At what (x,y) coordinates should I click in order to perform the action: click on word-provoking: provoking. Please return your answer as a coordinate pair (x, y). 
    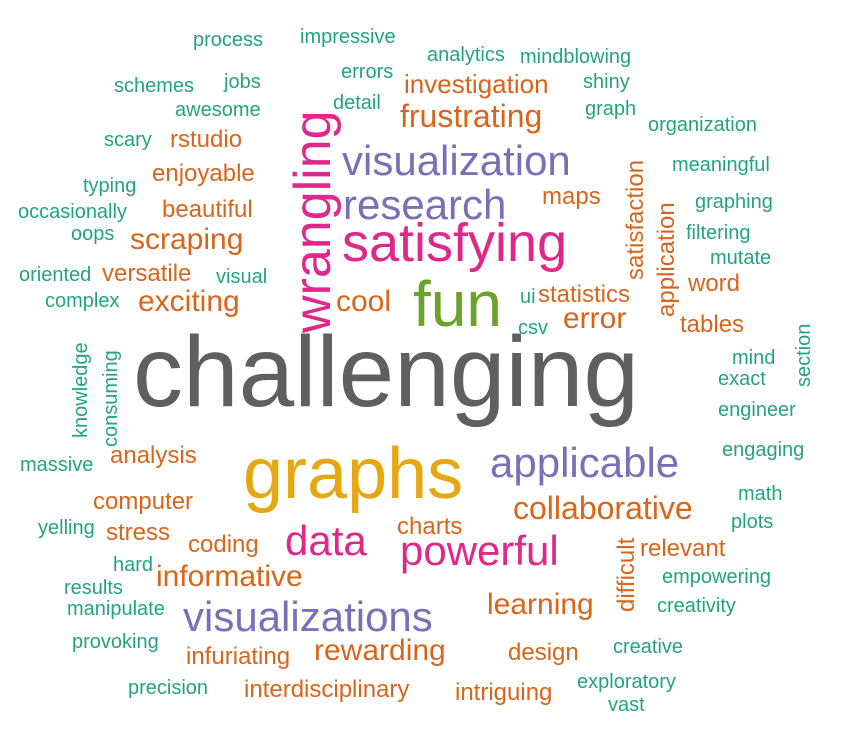
    Looking at the image, I should click on (115, 642).